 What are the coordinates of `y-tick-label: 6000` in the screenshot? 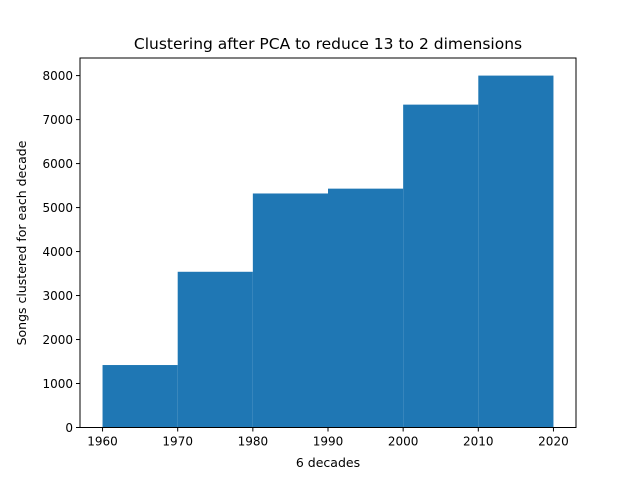 It's located at (57, 164).